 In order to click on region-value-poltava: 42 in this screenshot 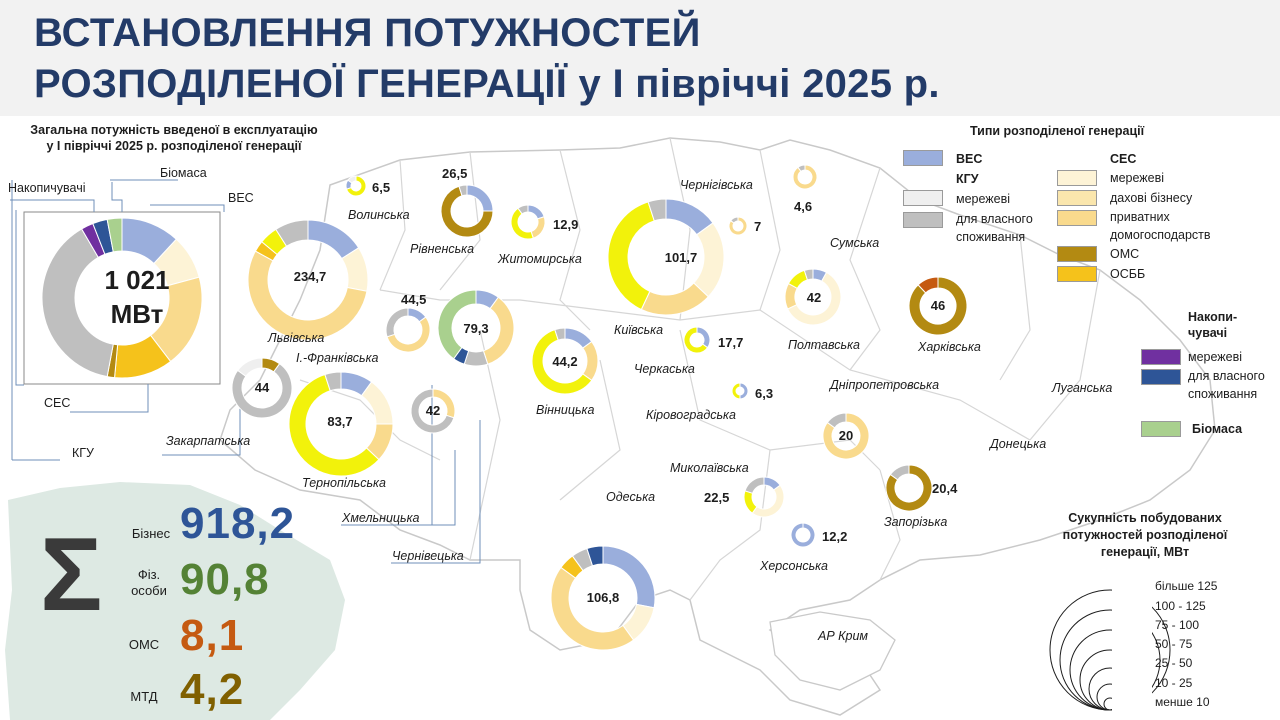, I will do `click(814, 297)`.